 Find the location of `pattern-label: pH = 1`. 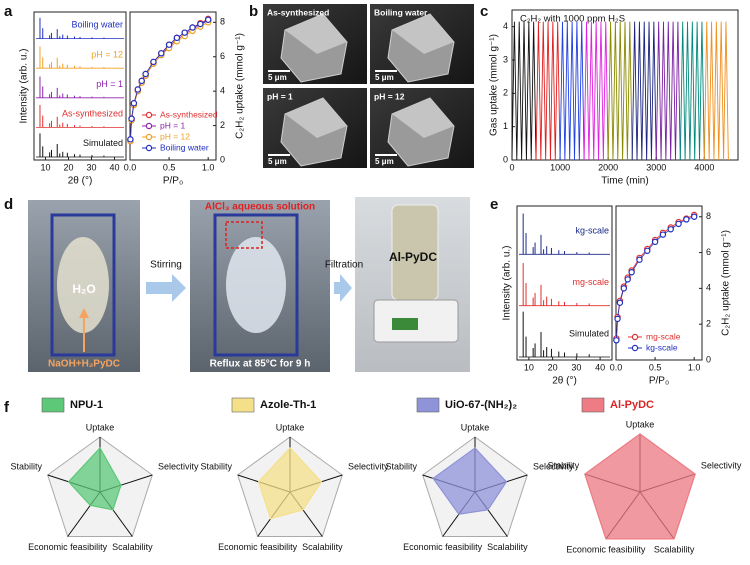

pattern-label: pH = 1 is located at coordinates (109, 84).